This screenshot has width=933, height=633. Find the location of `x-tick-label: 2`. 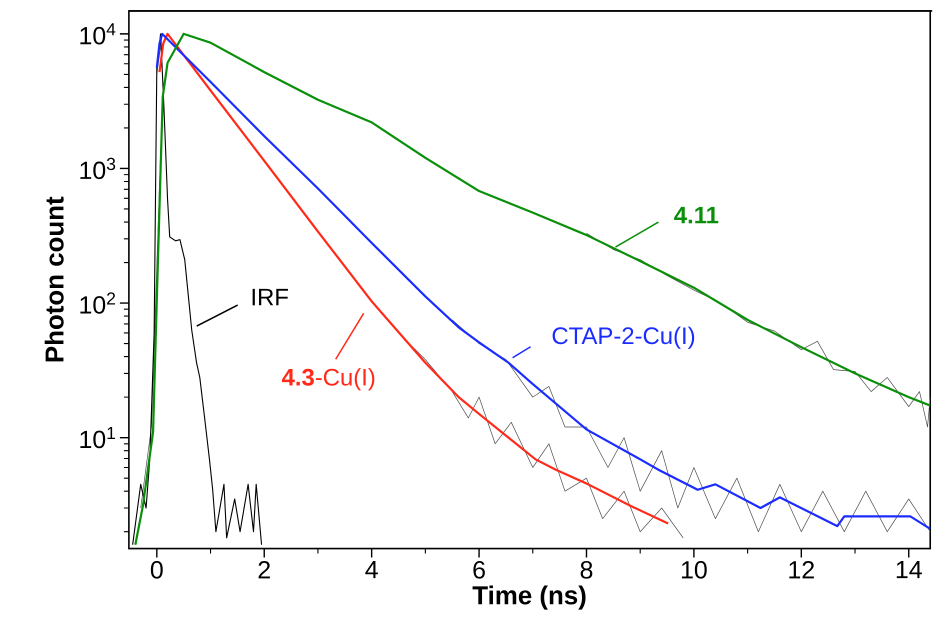

x-tick-label: 2 is located at coordinates (264, 569).